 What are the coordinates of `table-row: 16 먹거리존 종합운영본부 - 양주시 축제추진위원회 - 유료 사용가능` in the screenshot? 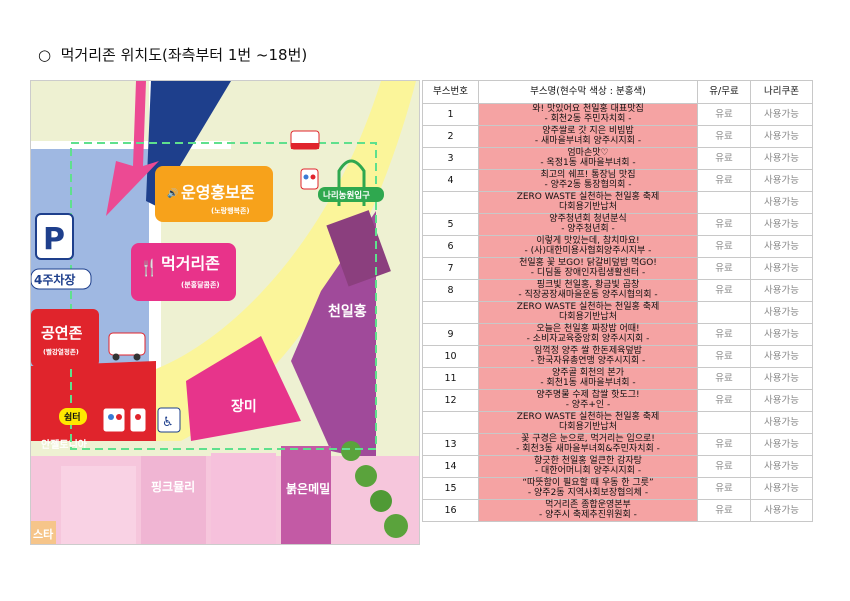 It's located at (617, 510).